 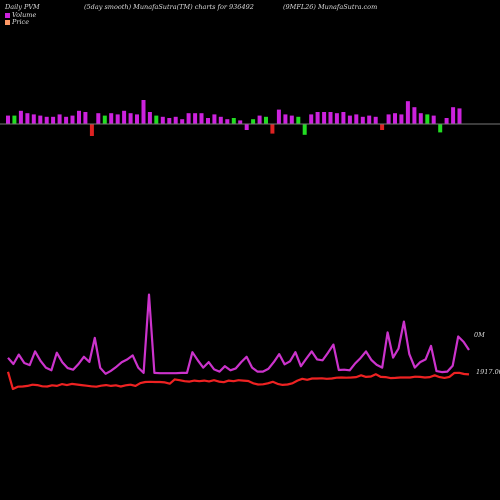 I want to click on volume-bars, so click(x=234, y=118).